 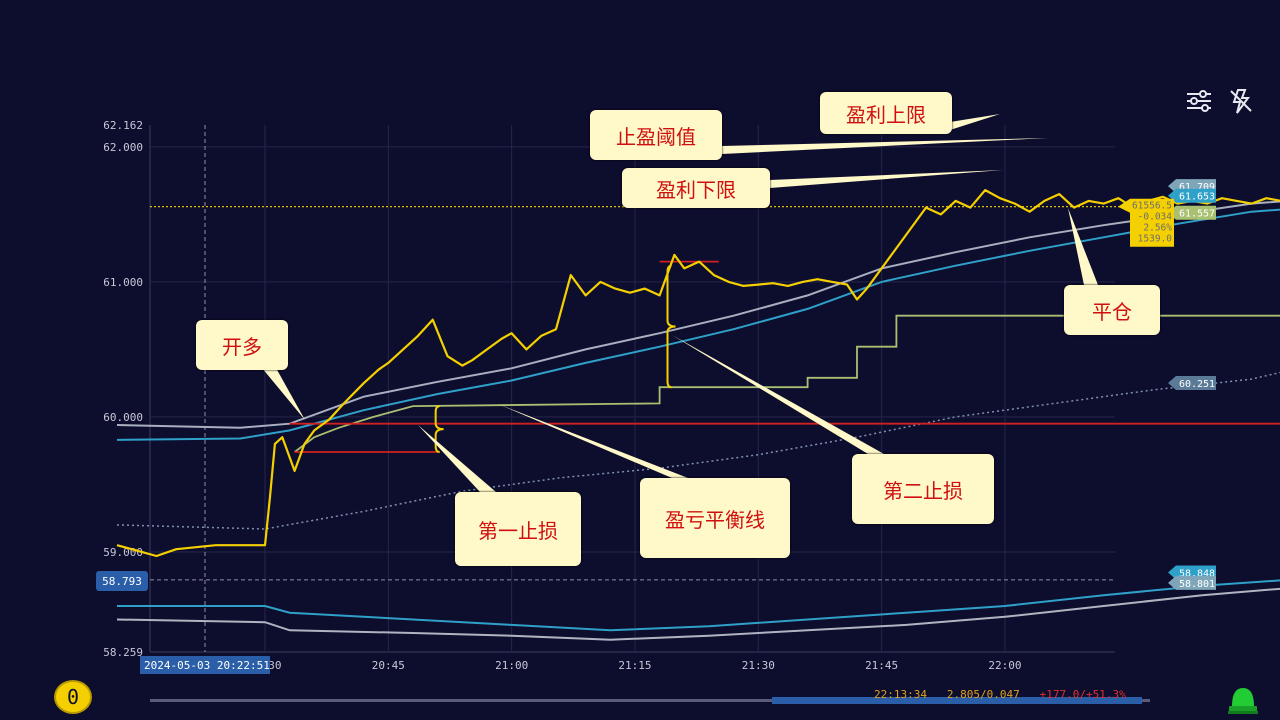 I want to click on status-time: 22:13:34, so click(x=900, y=694).